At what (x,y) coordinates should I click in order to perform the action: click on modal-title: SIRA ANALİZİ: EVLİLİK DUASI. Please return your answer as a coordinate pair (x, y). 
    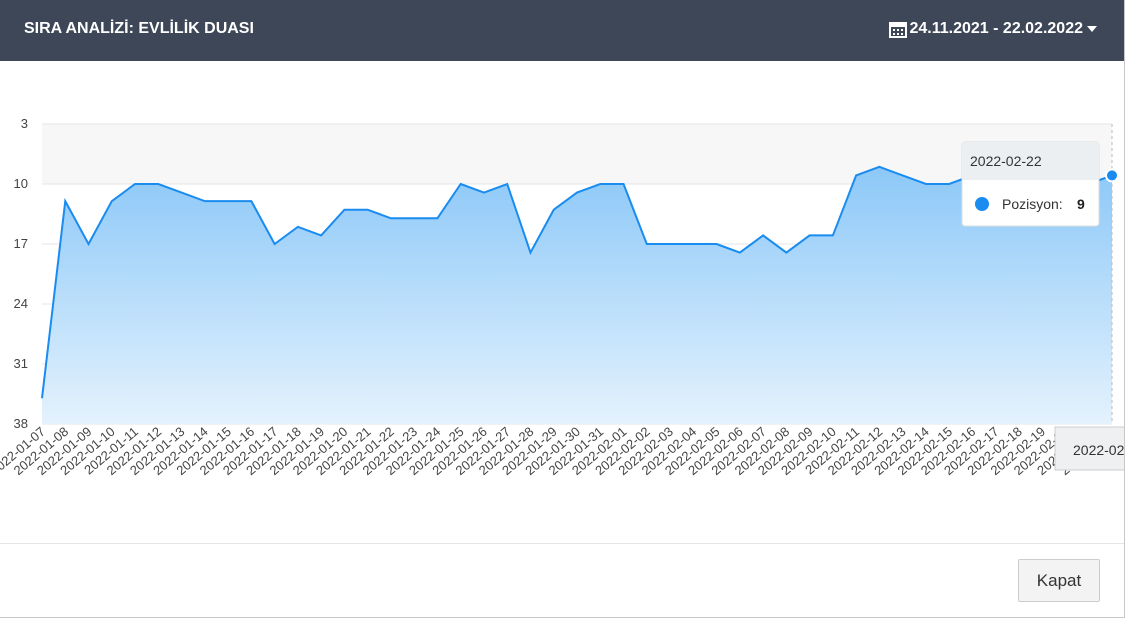
    Looking at the image, I should click on (139, 28).